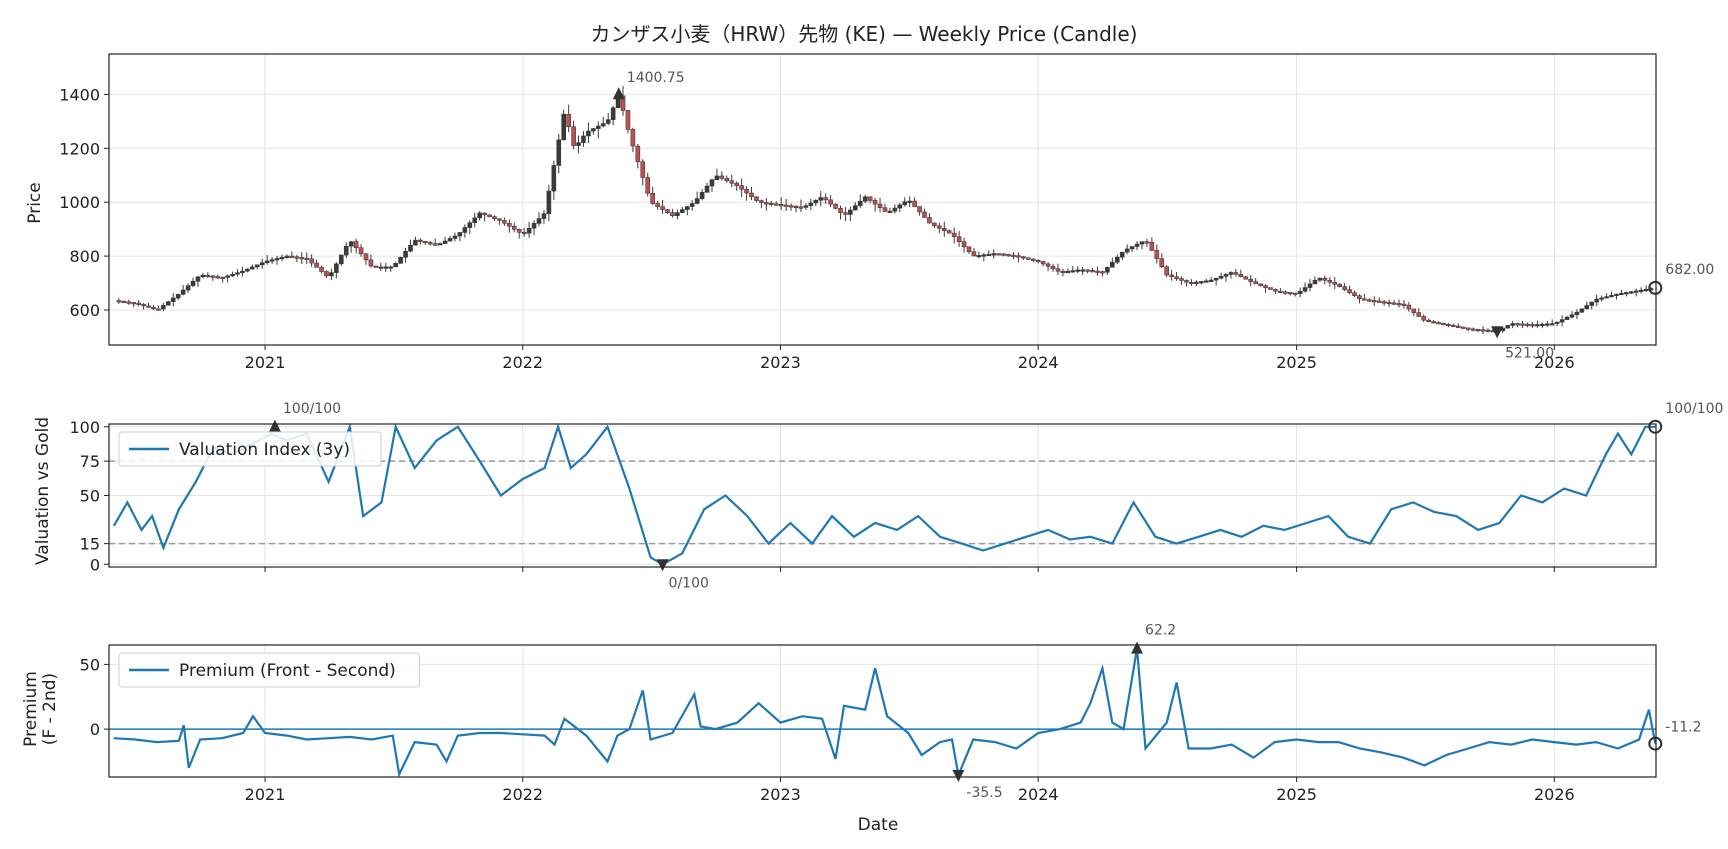 The width and height of the screenshot is (1728, 849). I want to click on x-tick-label: 2026, so click(1554, 362).